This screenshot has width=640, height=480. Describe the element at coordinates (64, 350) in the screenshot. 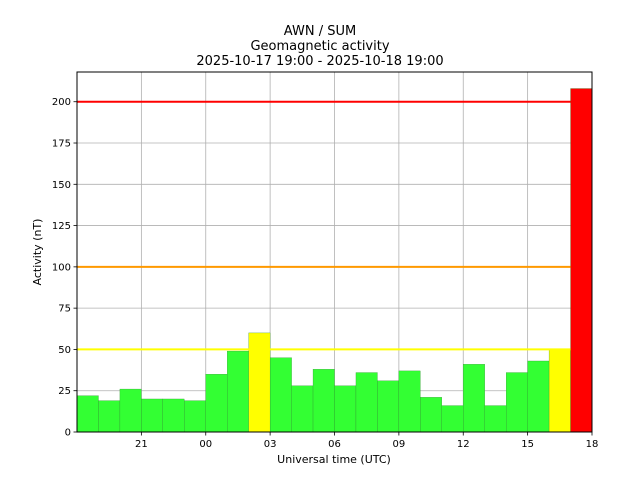

I see `y-tick-label: 50` at that location.